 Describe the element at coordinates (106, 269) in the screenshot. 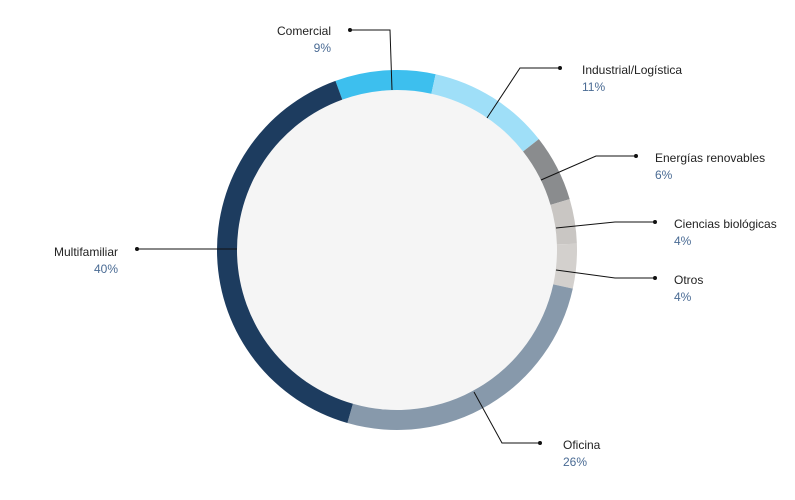

I see `slice-value: 40%` at that location.